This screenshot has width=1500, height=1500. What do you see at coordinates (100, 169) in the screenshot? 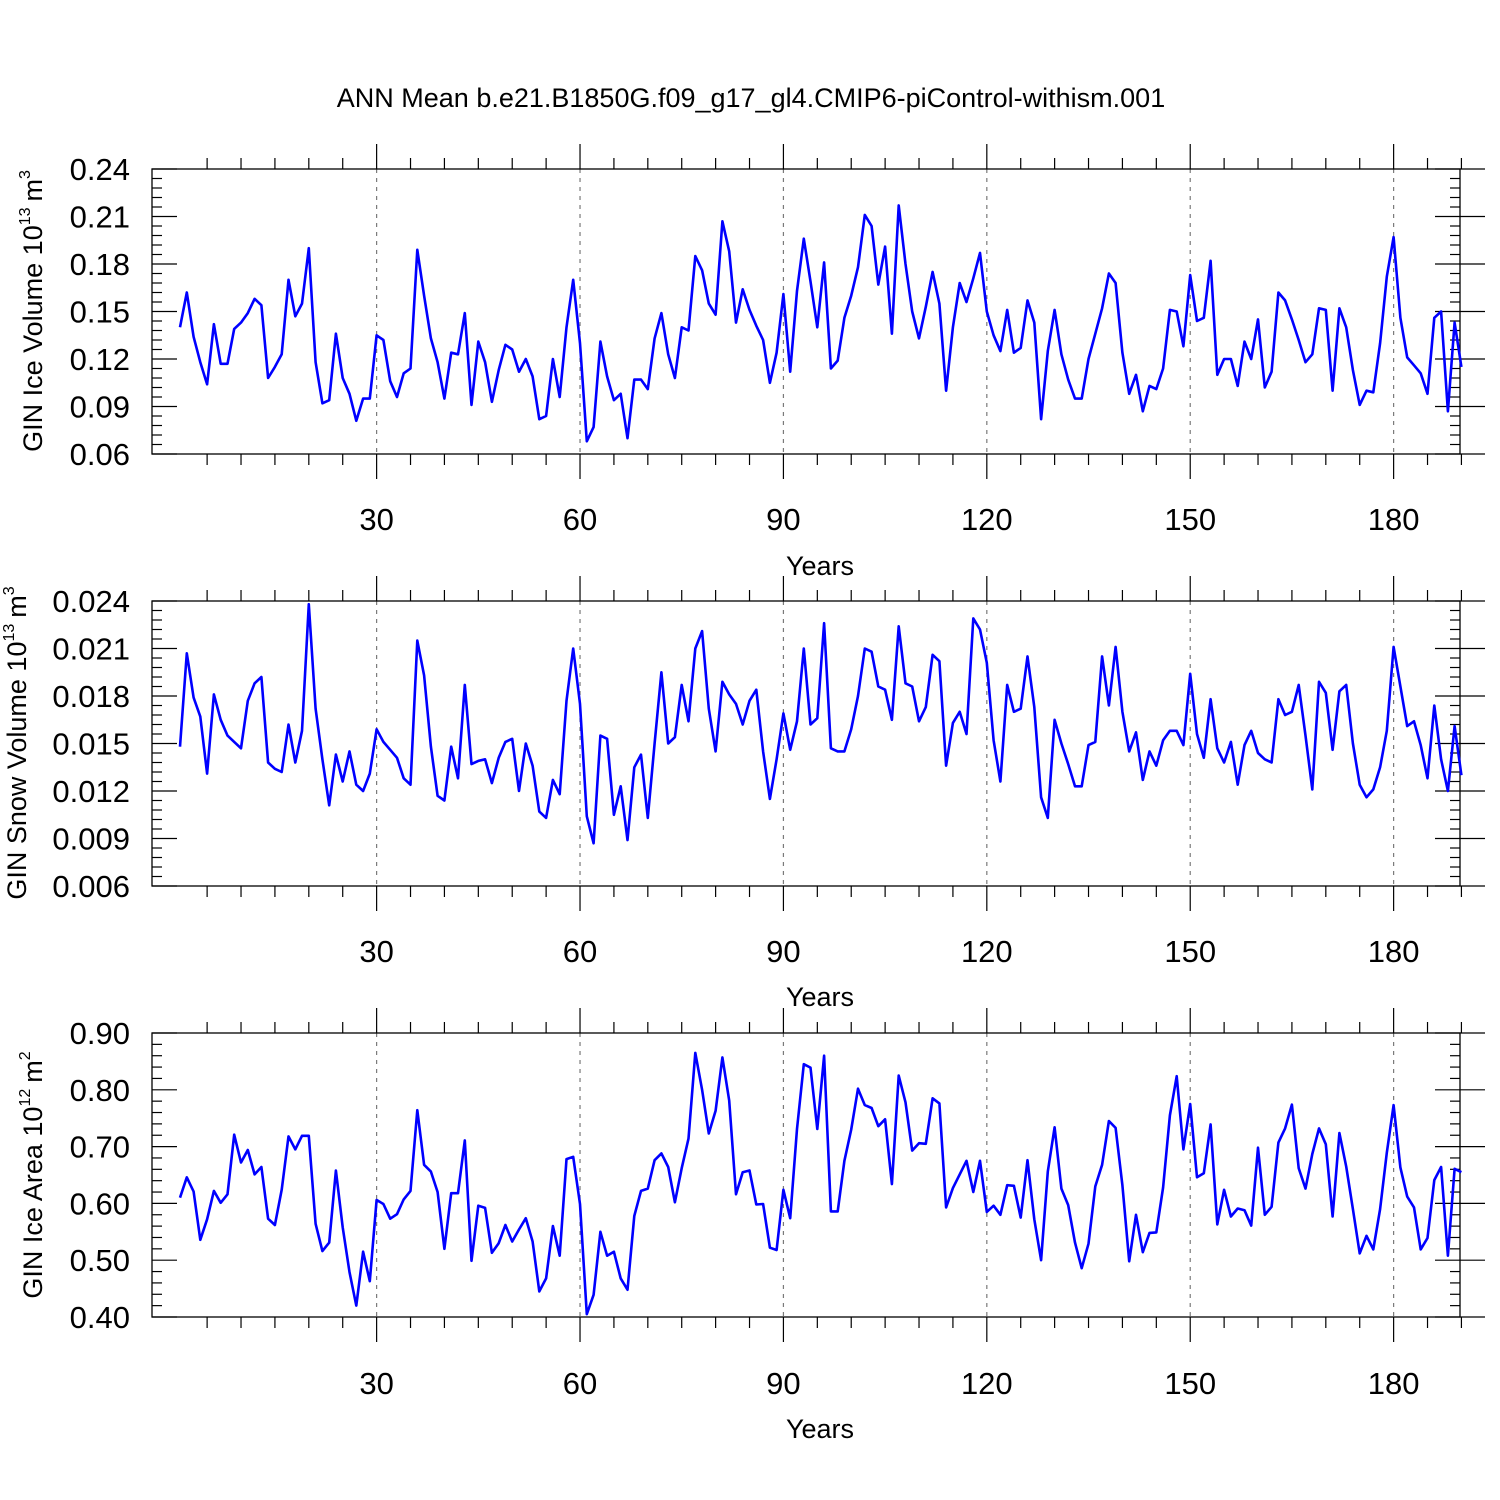
I see `y-tick-label: 0.24` at bounding box center [100, 169].